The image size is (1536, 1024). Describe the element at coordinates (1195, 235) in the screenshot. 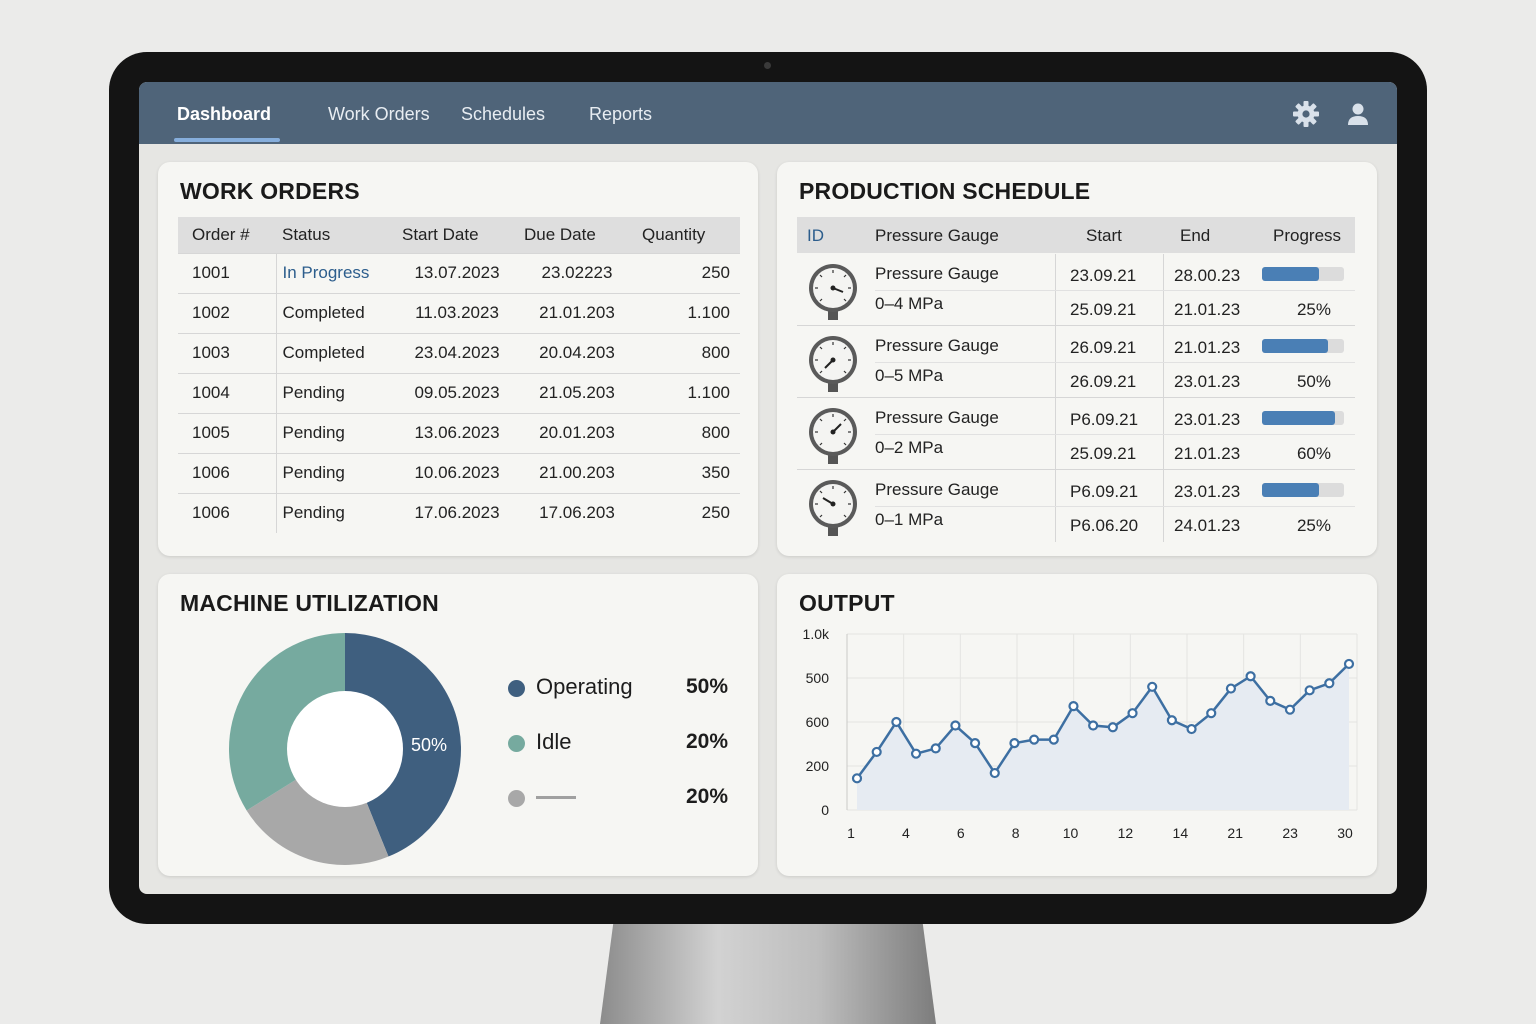

I see `column-header-end: End` at that location.